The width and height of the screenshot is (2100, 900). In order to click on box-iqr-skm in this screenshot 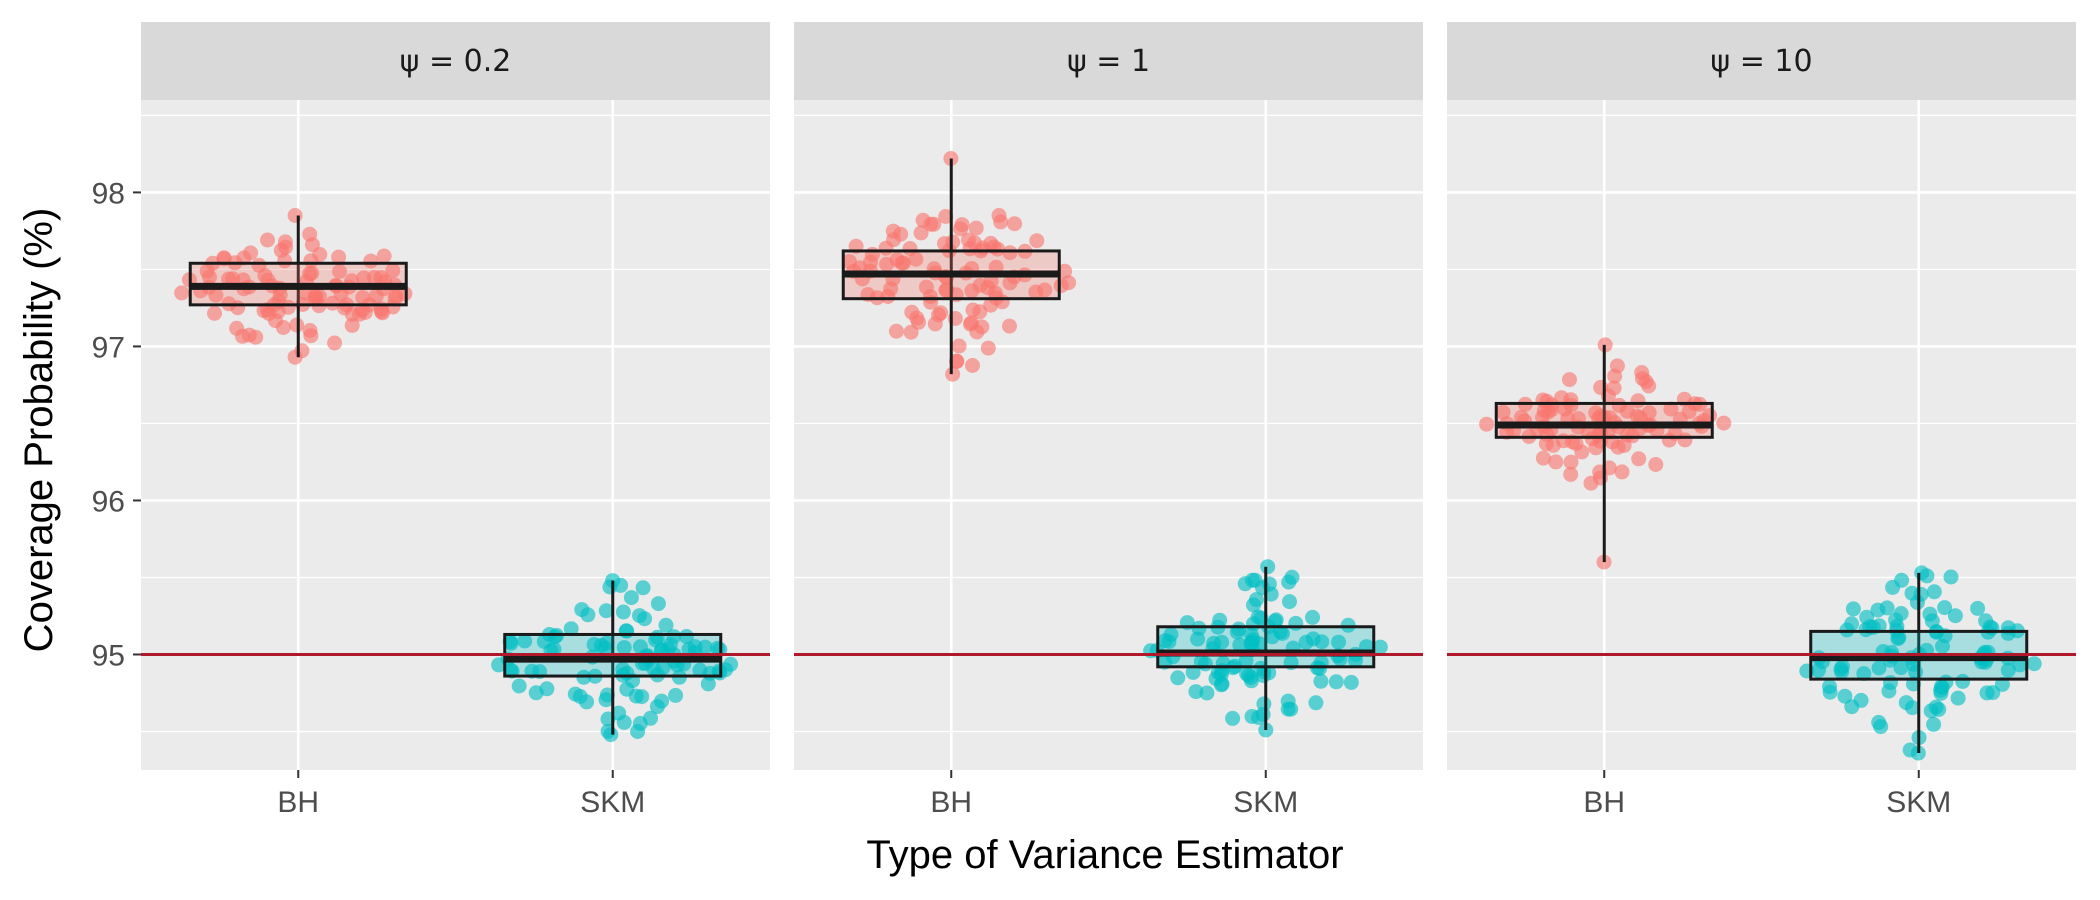, I will do `click(1266, 647)`.